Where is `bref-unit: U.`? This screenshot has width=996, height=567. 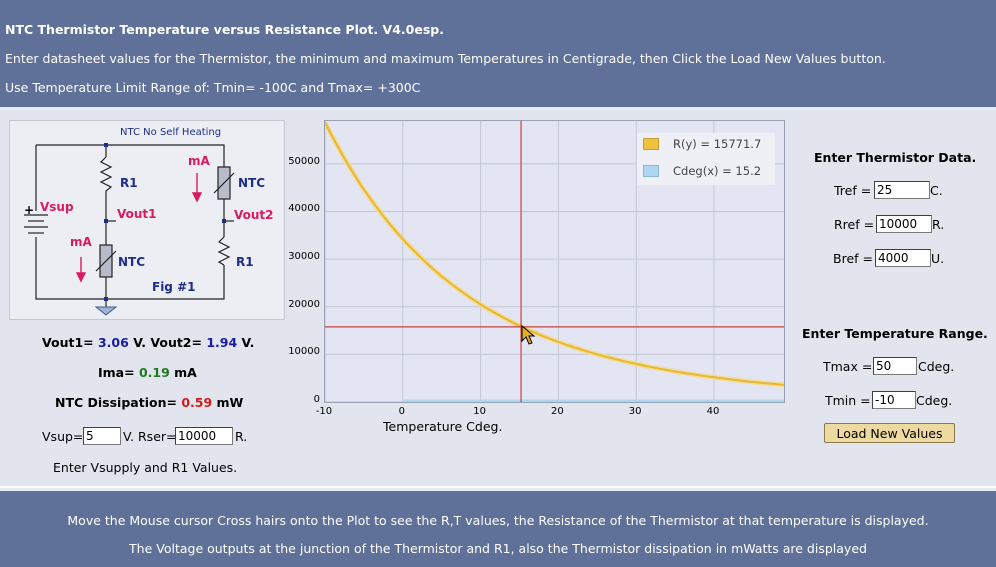 bref-unit: U. is located at coordinates (938, 258).